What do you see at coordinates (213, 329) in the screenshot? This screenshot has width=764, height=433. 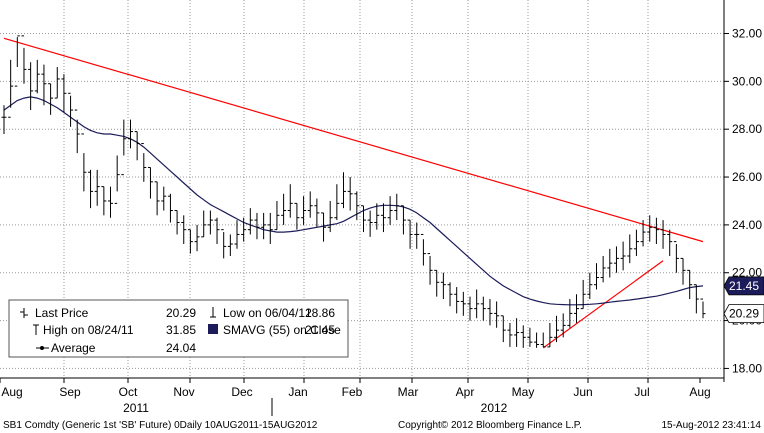 I see `legend-smavg-swatch` at bounding box center [213, 329].